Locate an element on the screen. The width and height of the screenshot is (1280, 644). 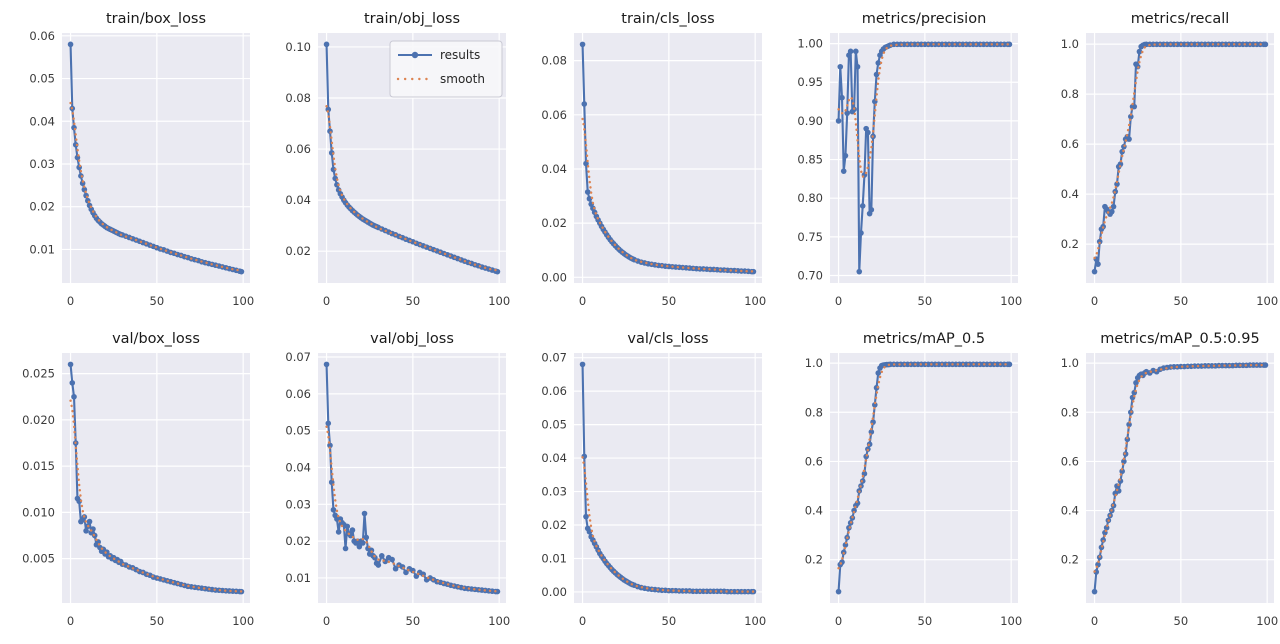
y-tick-label: 0.8 is located at coordinates (1070, 412).